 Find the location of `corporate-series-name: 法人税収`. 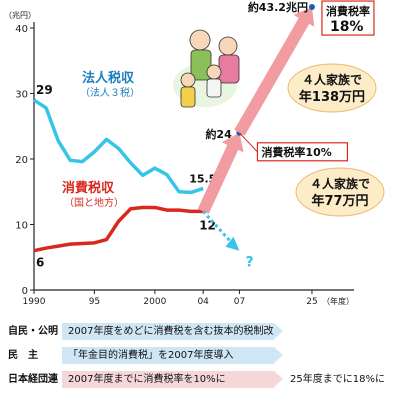

corporate-series-name: 法人税収 is located at coordinates (108, 78).